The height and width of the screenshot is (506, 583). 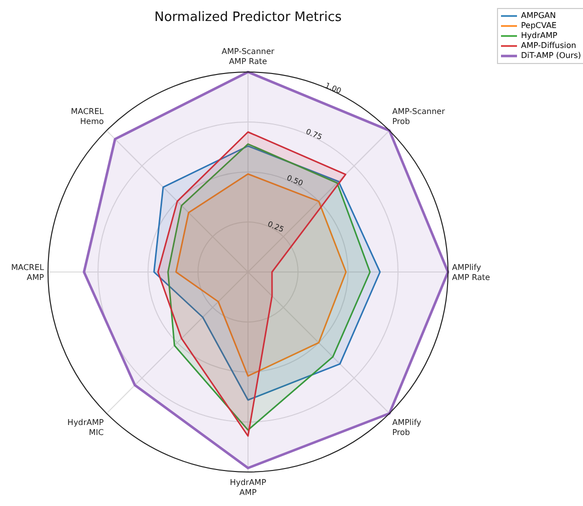 I want to click on legend-label: AMP-Diffusion, so click(x=548, y=46).